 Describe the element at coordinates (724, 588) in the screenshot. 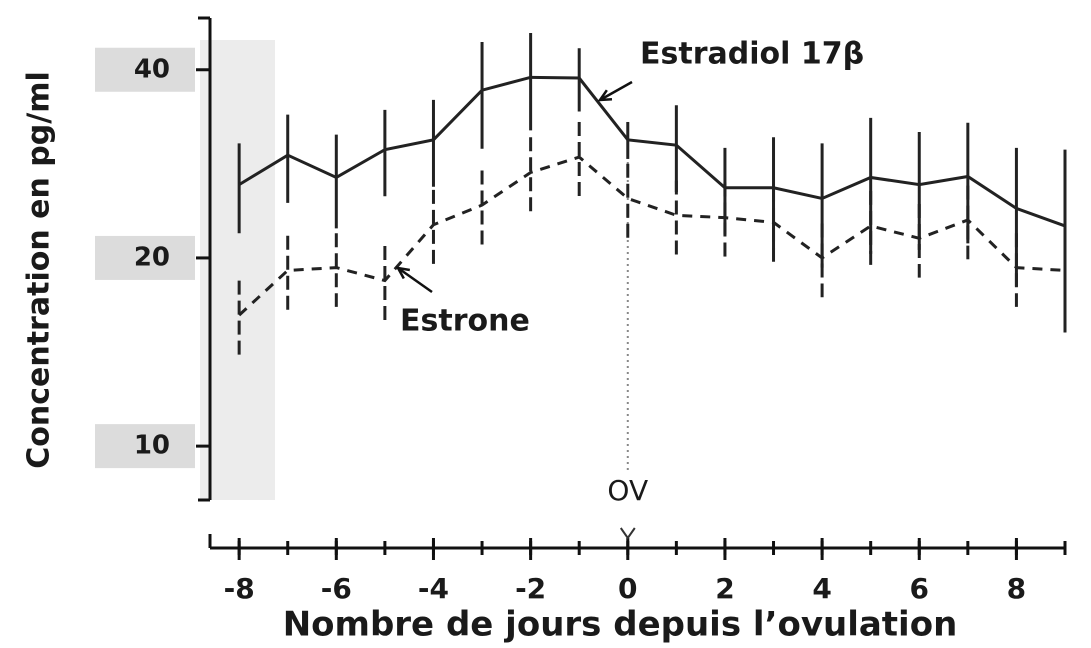

I see `x-tick-label: 2` at that location.